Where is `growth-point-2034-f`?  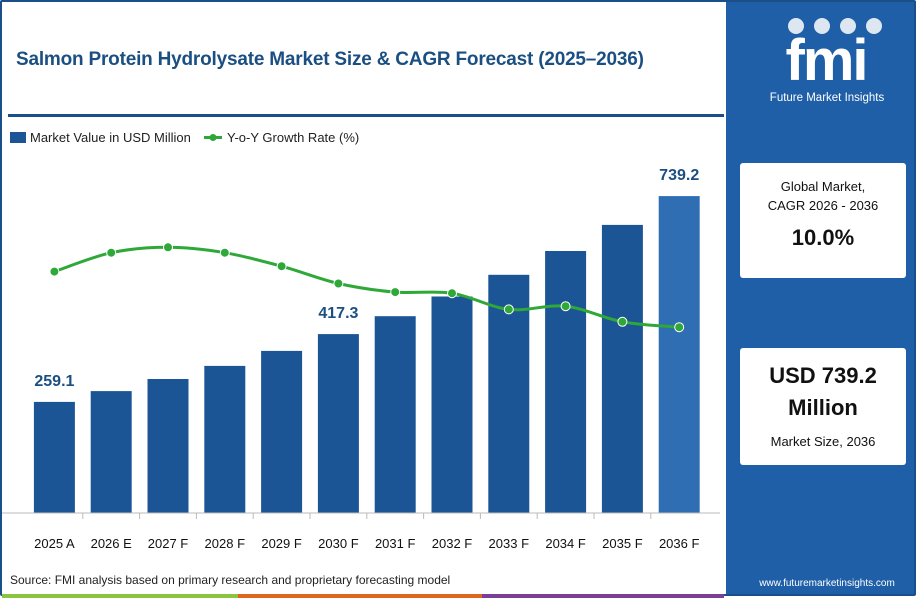
growth-point-2034-f is located at coordinates (565, 306).